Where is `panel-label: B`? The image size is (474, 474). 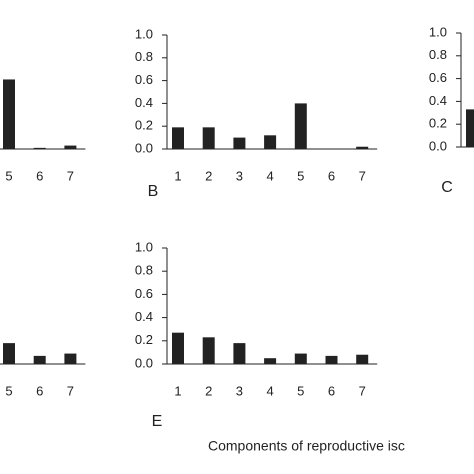 panel-label: B is located at coordinates (153, 191).